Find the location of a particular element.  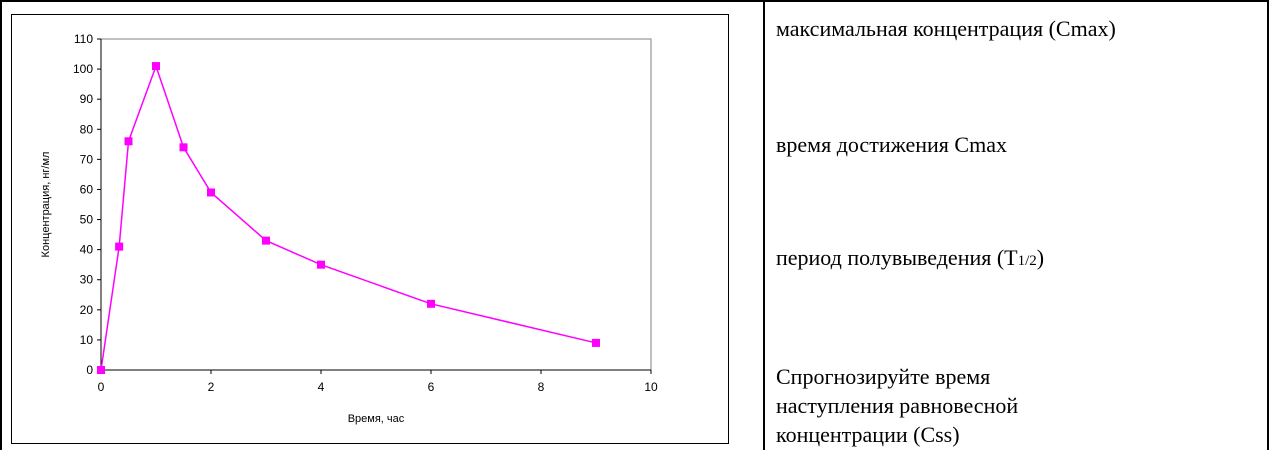

note-cmax: максимальная концентрация (Cmax) is located at coordinates (946, 28).